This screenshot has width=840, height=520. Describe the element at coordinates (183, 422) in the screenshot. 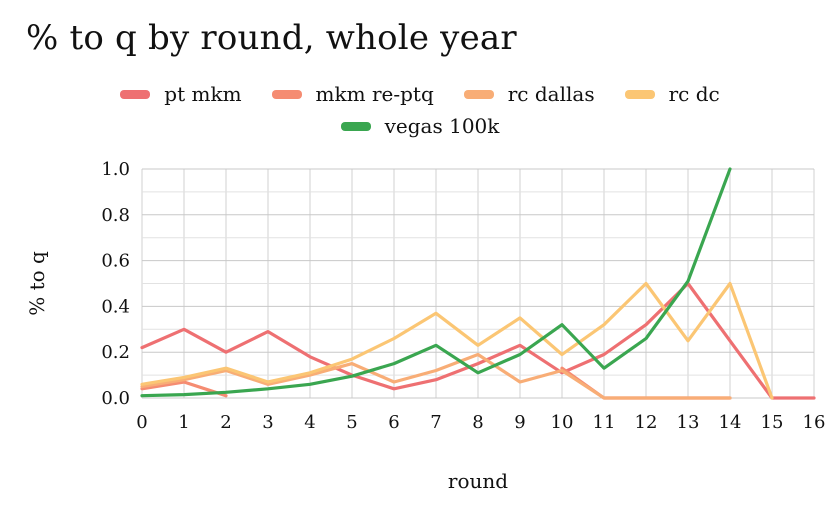

I see `x-tick-label: 1` at that location.